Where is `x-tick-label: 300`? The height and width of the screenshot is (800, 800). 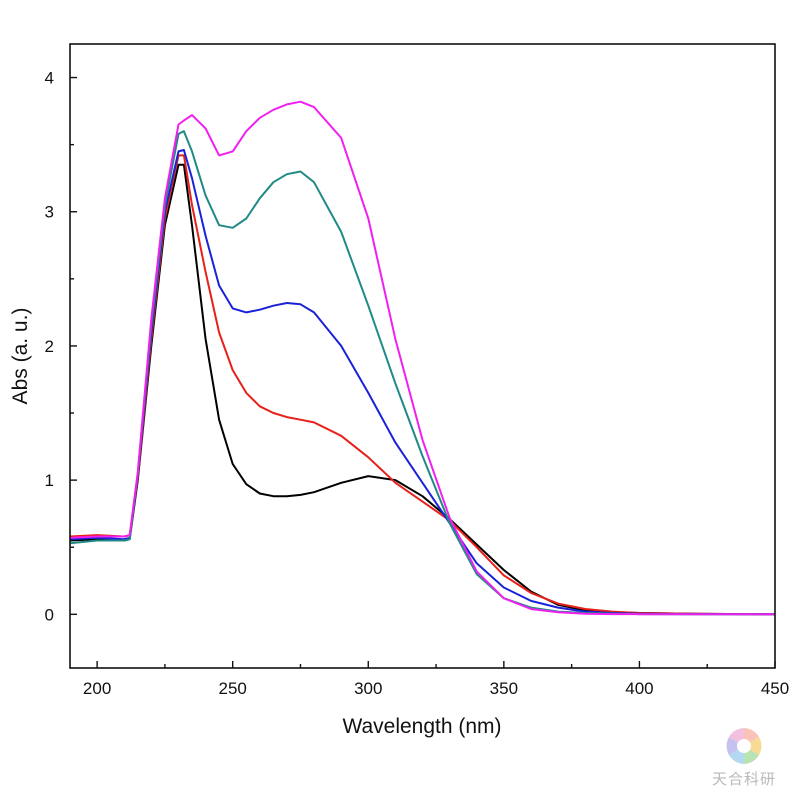
x-tick-label: 300 is located at coordinates (368, 688).